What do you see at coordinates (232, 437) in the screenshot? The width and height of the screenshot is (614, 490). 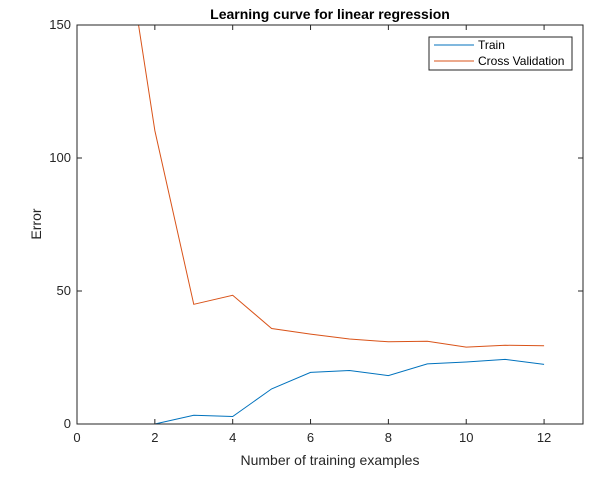 I see `x-tick-label: 4` at bounding box center [232, 437].